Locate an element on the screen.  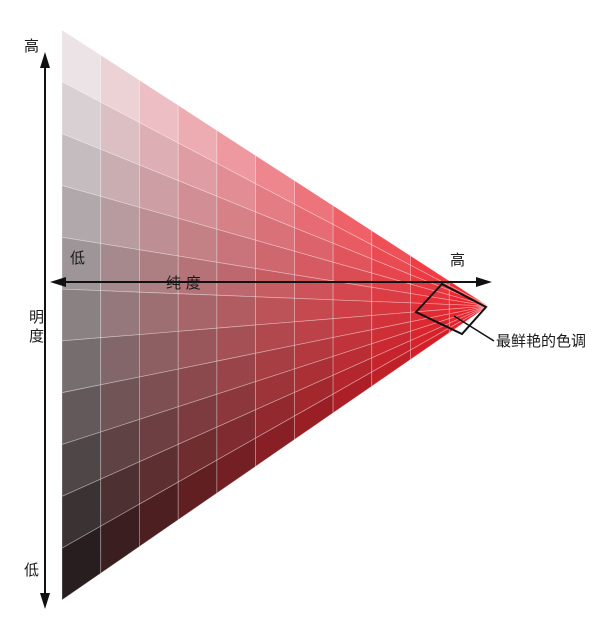
vivid-color-label: 最鲜艳的色调 is located at coordinates (541, 341).